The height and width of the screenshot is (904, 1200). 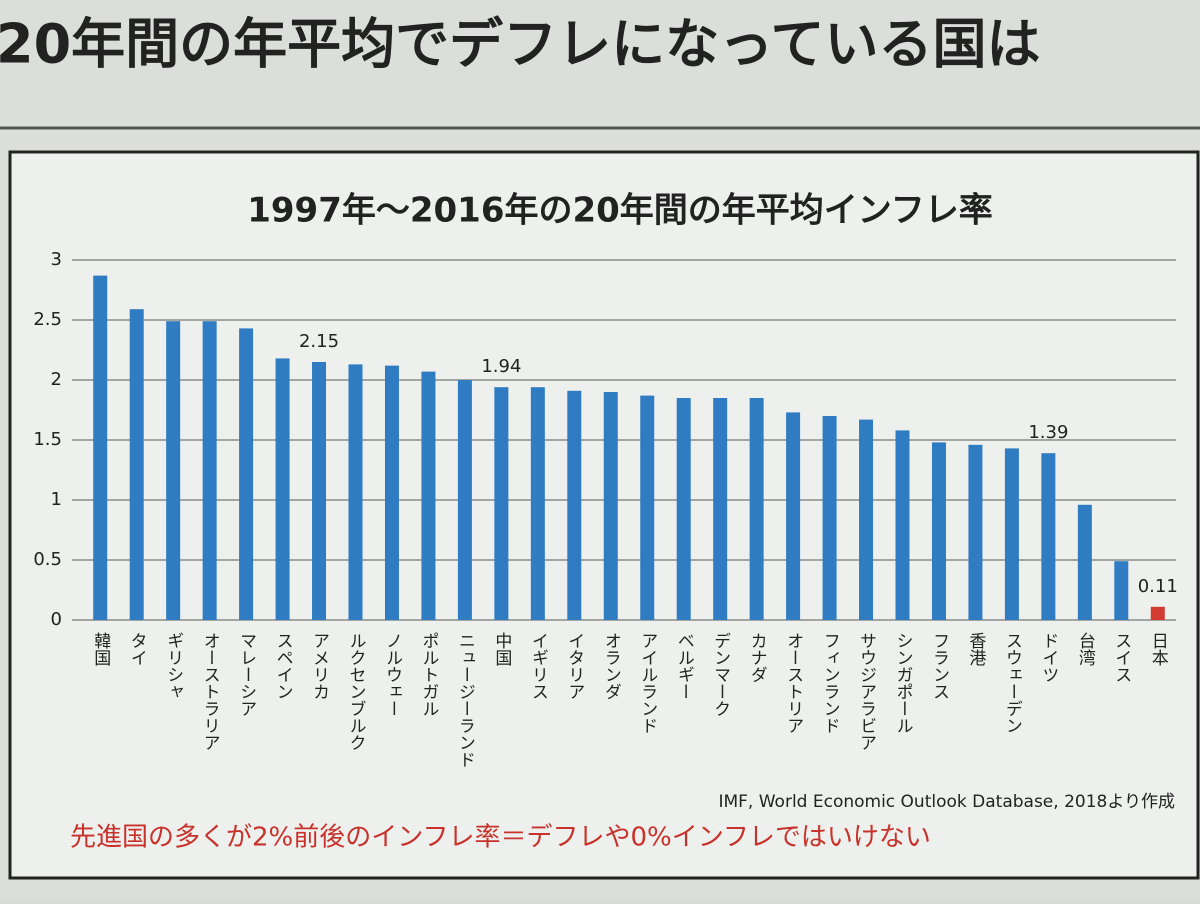 I want to click on x-tick-label: ドイツ, so click(x=1048, y=657).